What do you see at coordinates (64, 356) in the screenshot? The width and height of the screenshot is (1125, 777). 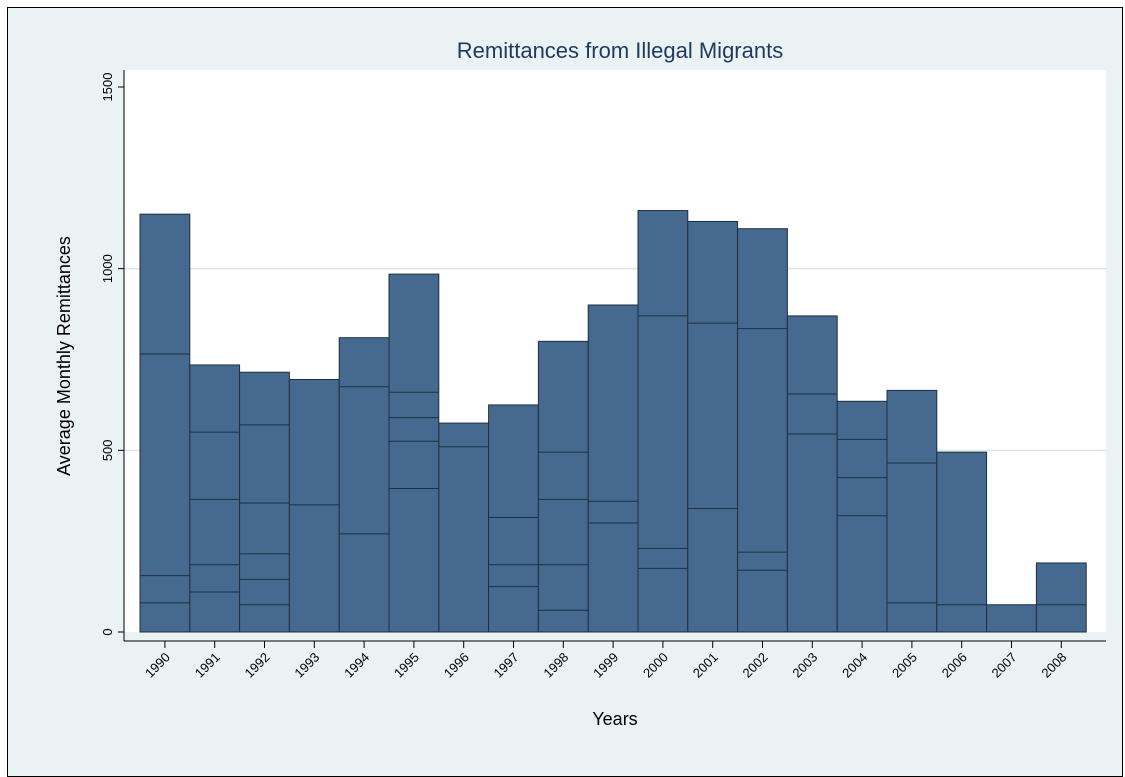 I see `y-axis-label: Average Monthly Remittances` at bounding box center [64, 356].